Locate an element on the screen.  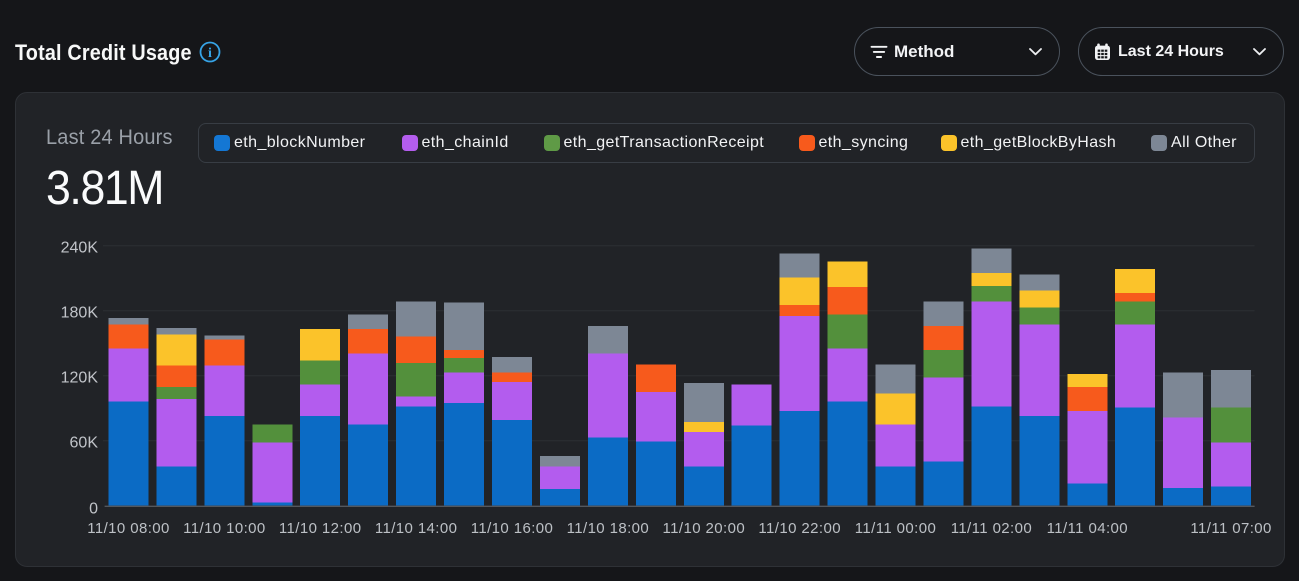
svg-text: 11/10 14:00 is located at coordinates (416, 528).